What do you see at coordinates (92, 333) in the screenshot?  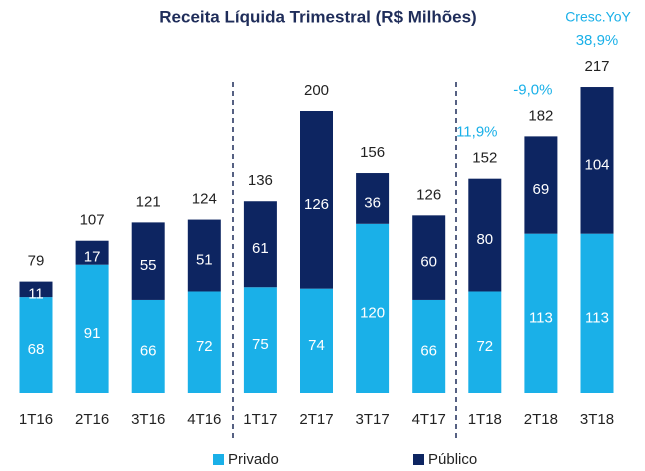 I see `value-label: 91` at bounding box center [92, 333].